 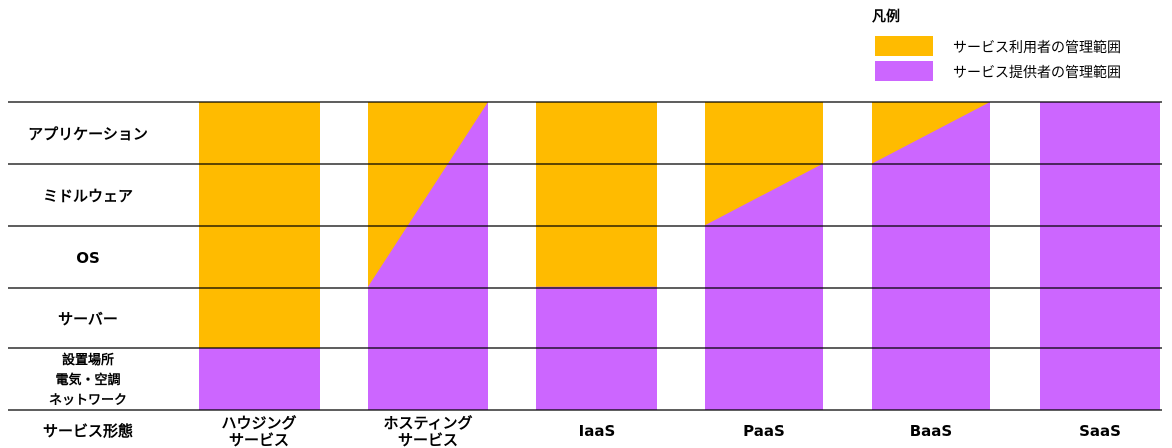 What do you see at coordinates (1100, 431) in the screenshot?
I see `column-label-saas: SaaS` at bounding box center [1100, 431].